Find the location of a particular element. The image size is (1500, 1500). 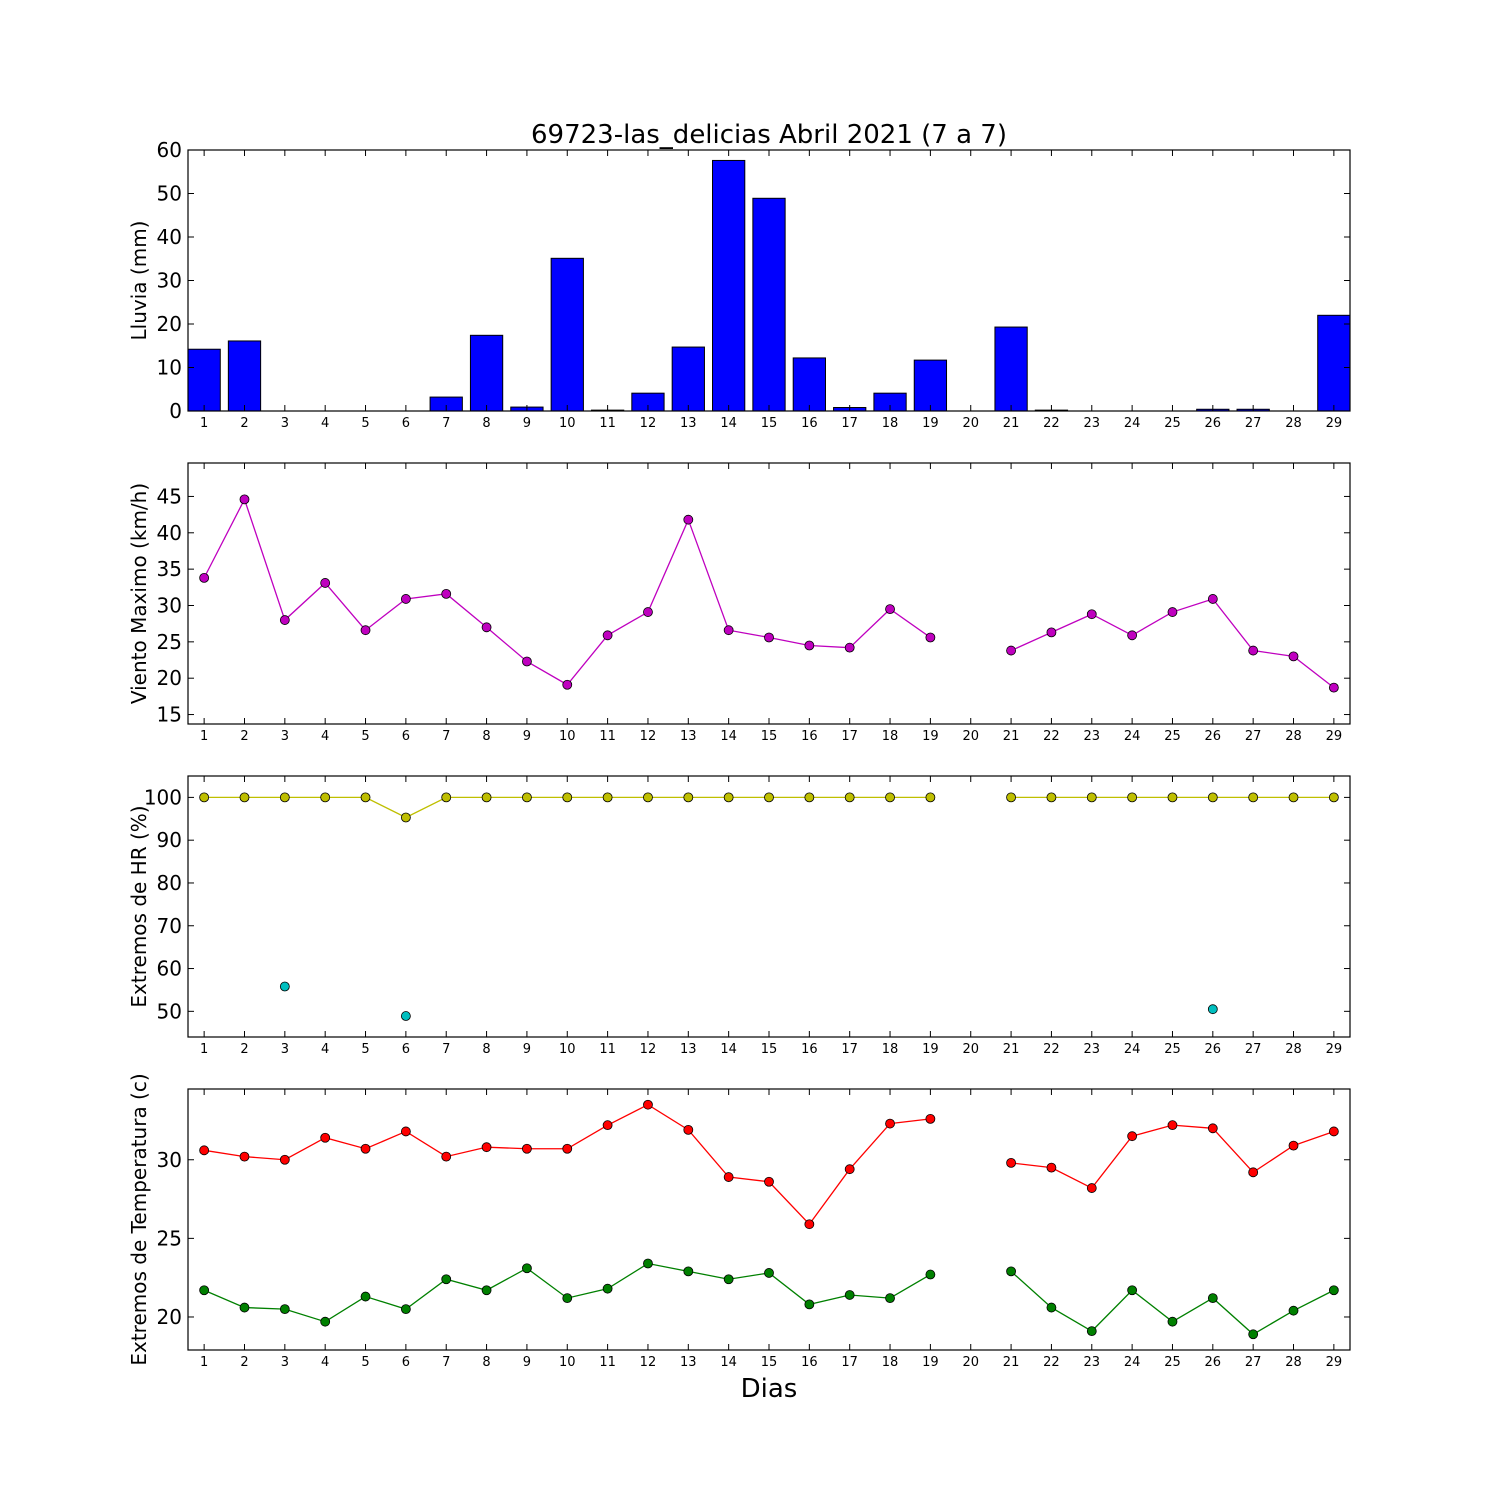

y-tick-label: 45 is located at coordinates (169, 496).